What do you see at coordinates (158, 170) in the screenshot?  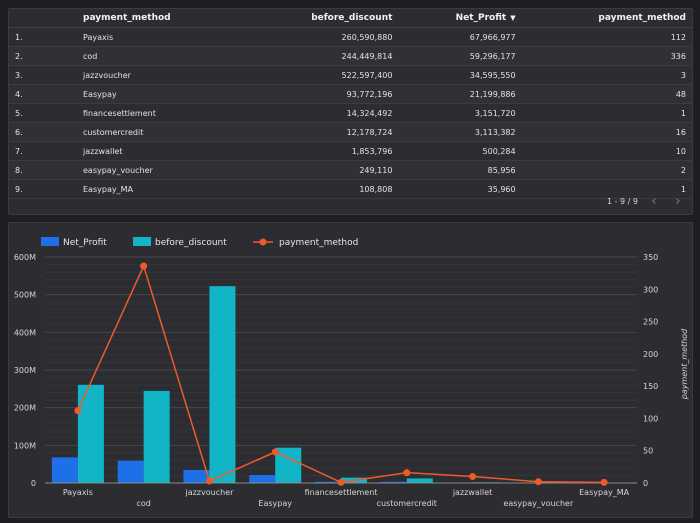 I see `payment-method-cell: easypay_voucher` at bounding box center [158, 170].